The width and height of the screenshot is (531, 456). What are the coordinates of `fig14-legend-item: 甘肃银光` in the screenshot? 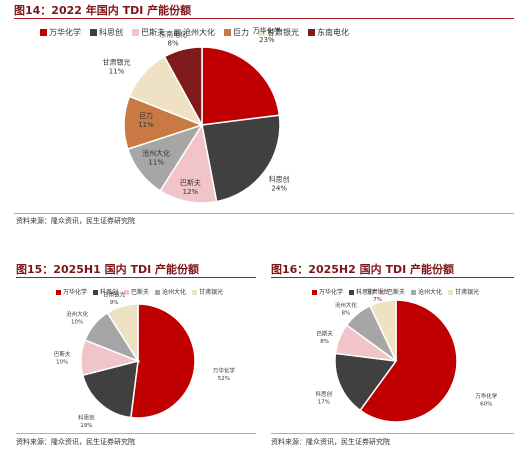 It's located at (283, 32).